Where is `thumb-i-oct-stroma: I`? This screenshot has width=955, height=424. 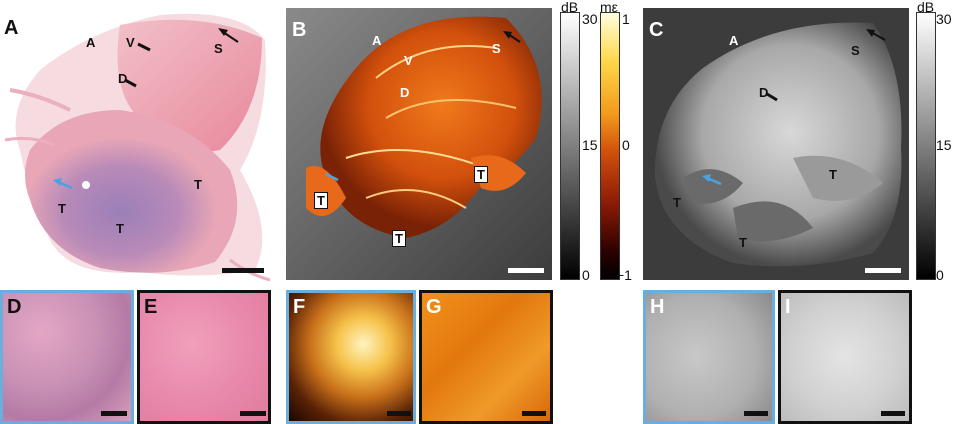 thumb-i-oct-stroma: I is located at coordinates (845, 357).